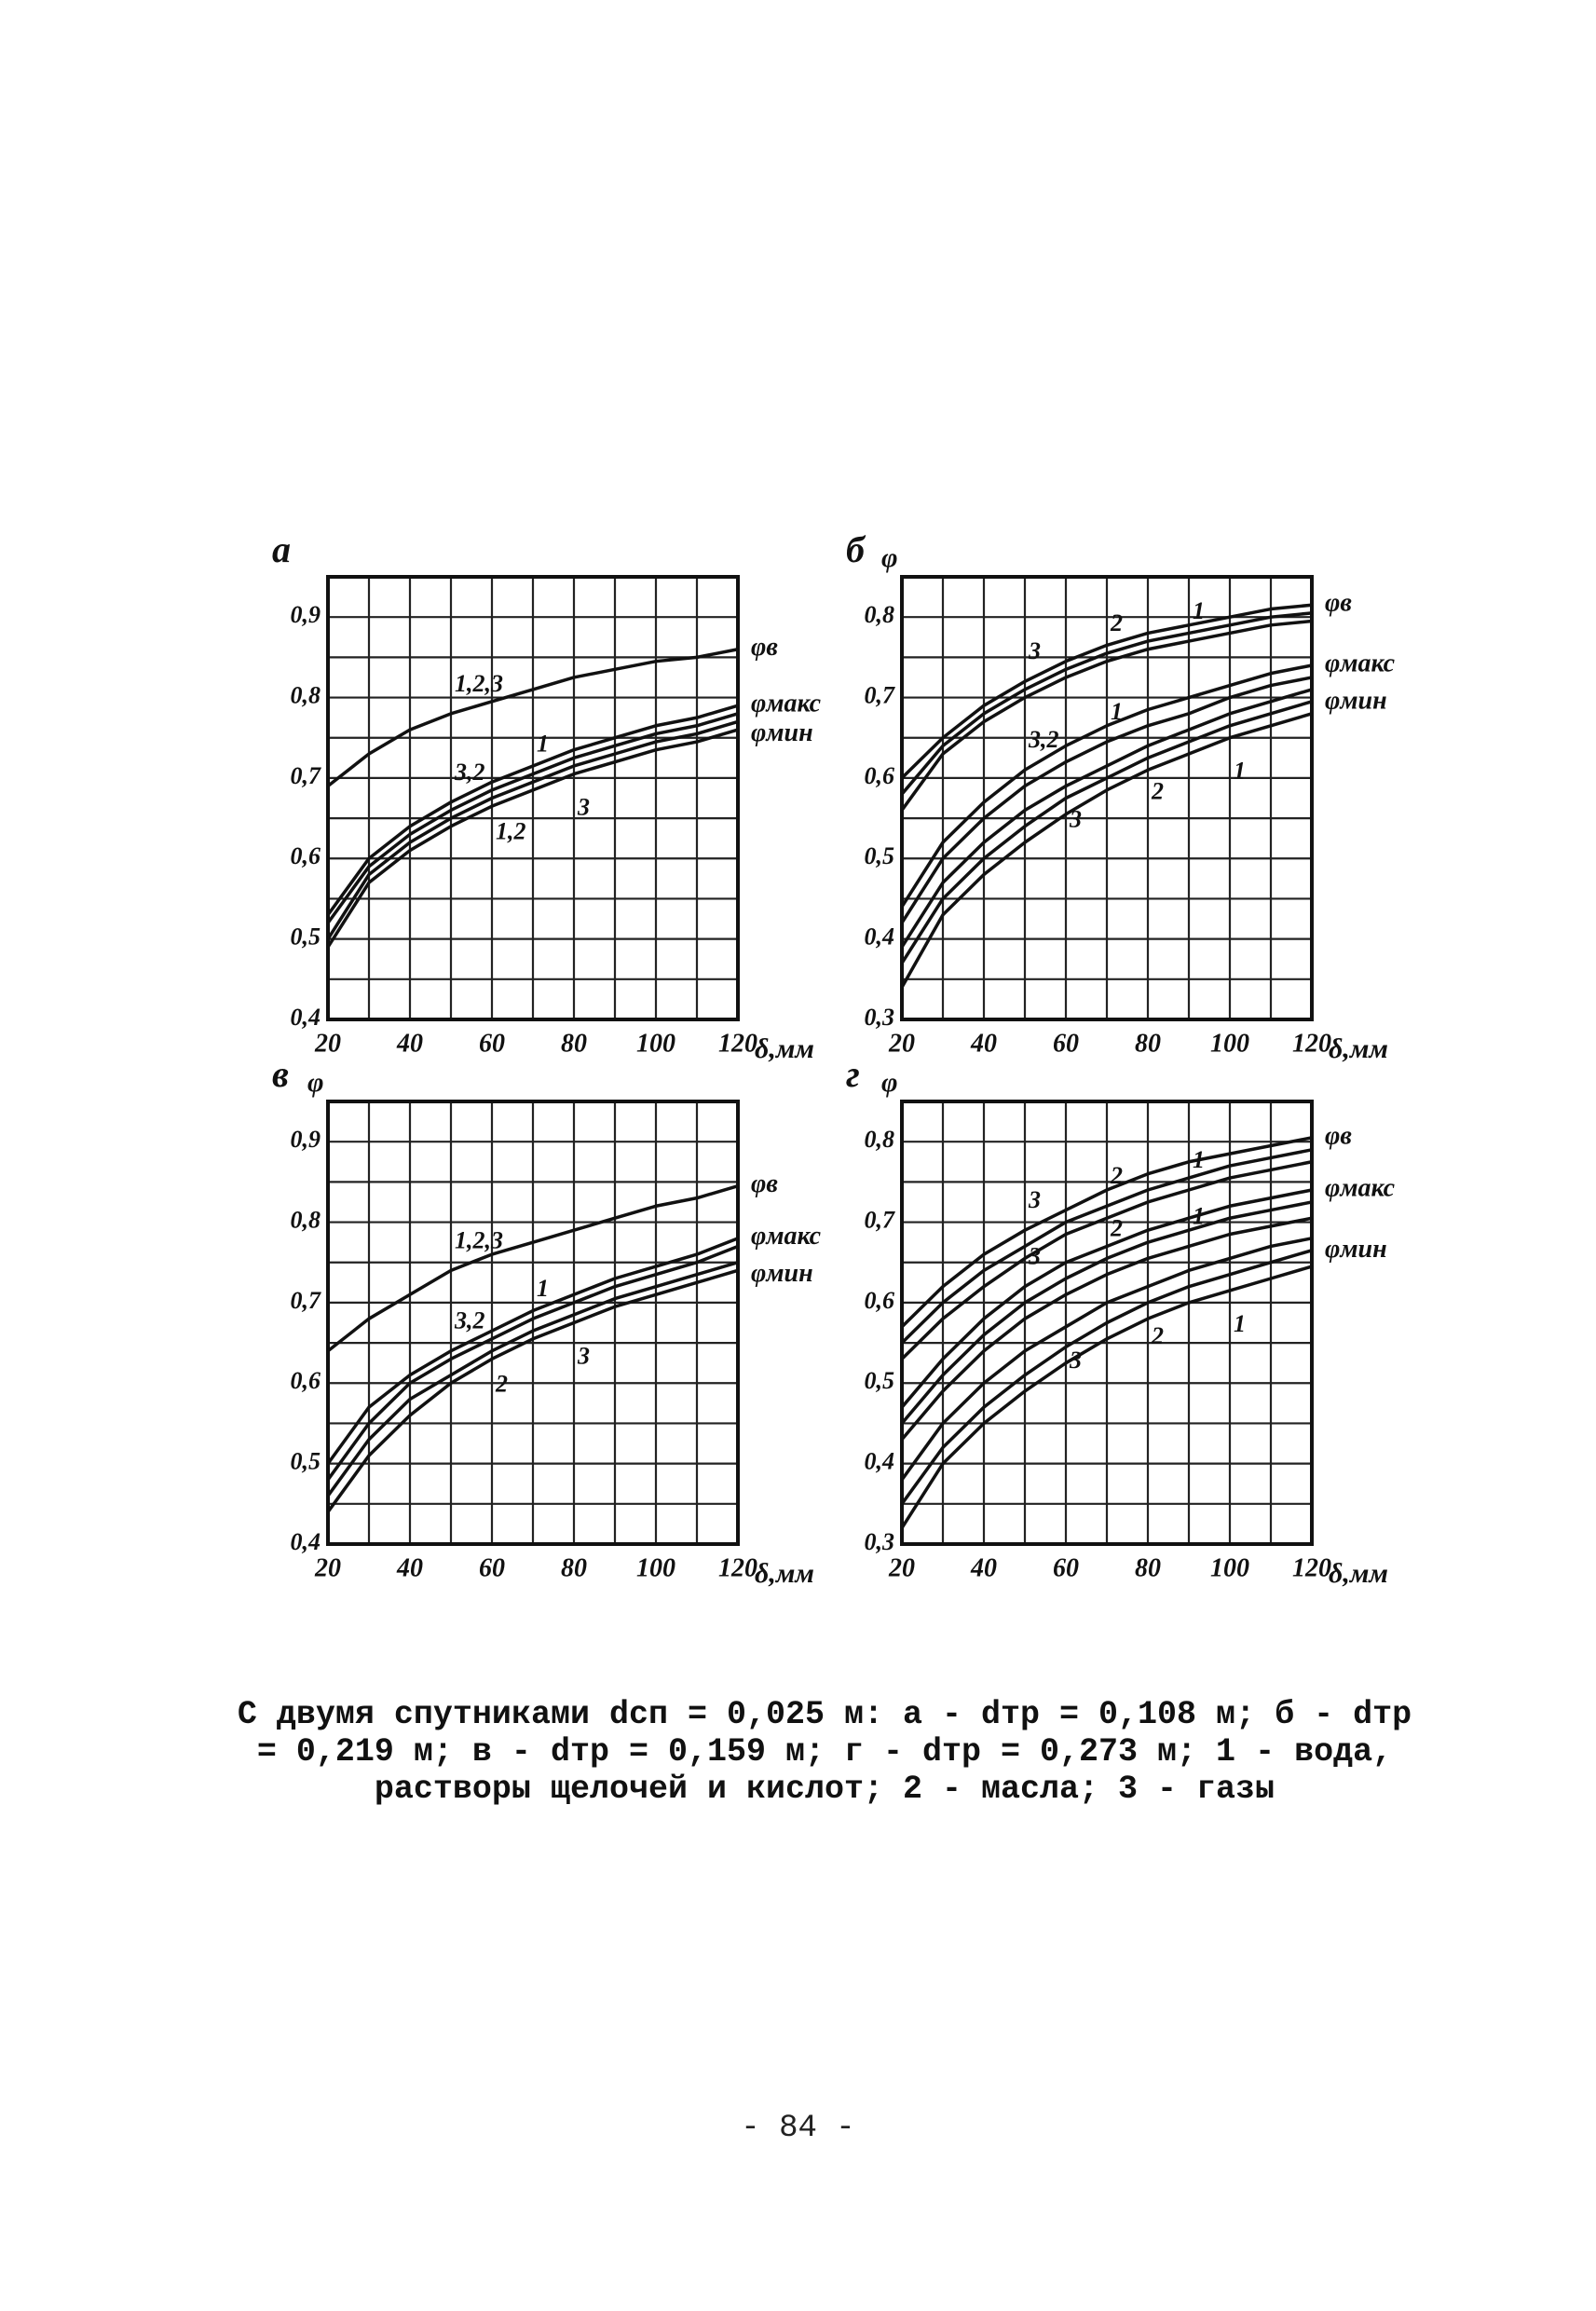 Image resolution: width=1596 pixels, height=2311 pixels. I want to click on y-tick-label: 0,9, so click(306, 1139).